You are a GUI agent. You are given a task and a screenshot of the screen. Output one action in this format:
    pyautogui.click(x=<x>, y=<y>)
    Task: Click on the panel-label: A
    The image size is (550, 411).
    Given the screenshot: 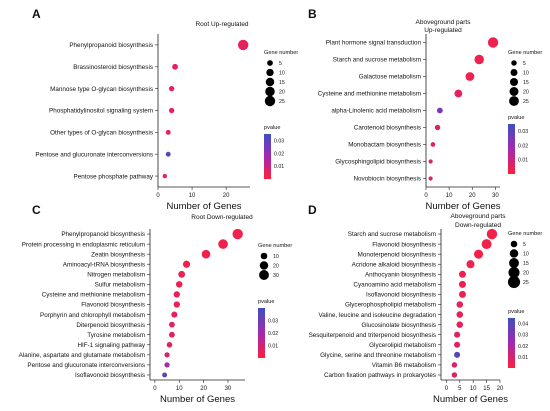 What is the action you would take?
    pyautogui.click(x=36, y=14)
    